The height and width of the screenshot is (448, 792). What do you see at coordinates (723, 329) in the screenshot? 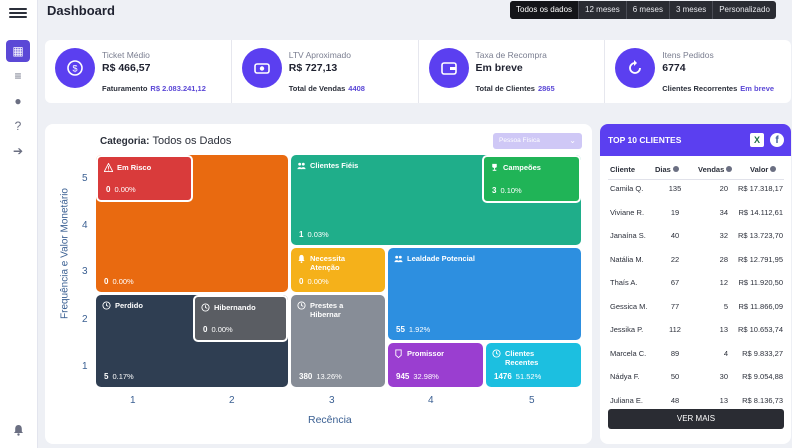
I see `cell-vendas: 13` at bounding box center [723, 329].